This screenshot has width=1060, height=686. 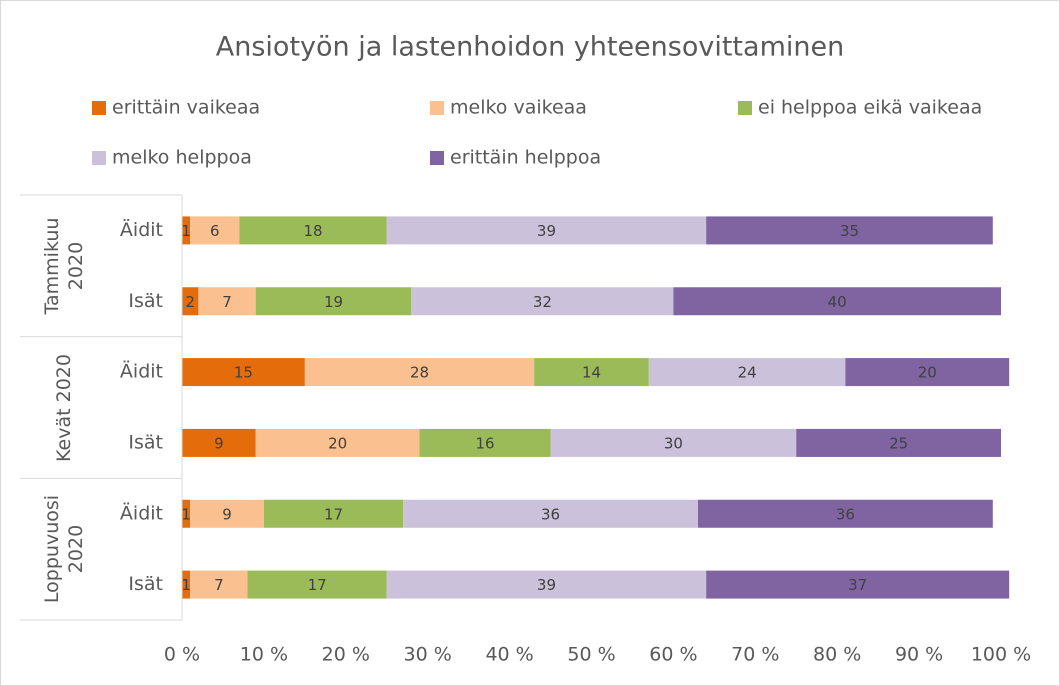 I want to click on x-tick-label: 10 %, so click(x=264, y=655).